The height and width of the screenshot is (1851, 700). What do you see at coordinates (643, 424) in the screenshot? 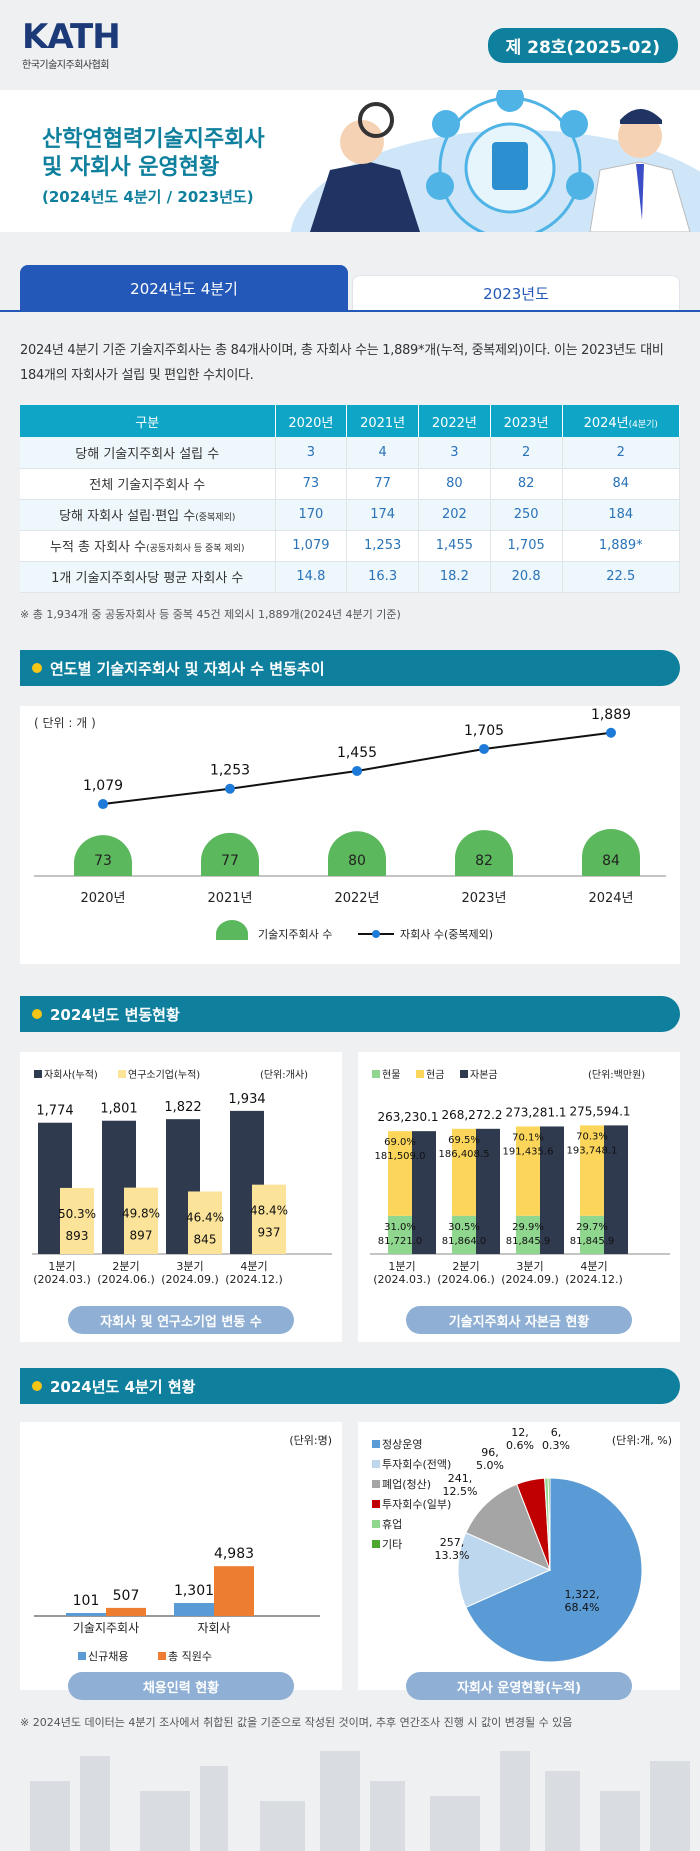
I see `table-header-qualifier: (4분기)` at bounding box center [643, 424].